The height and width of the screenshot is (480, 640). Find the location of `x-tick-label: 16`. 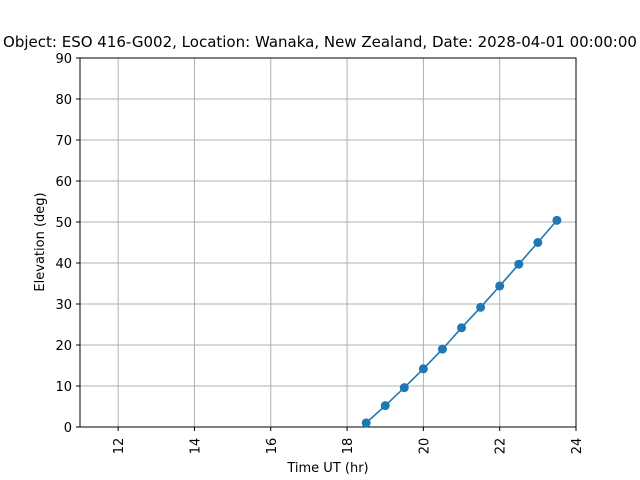

x-tick-label: 16 is located at coordinates (272, 446).